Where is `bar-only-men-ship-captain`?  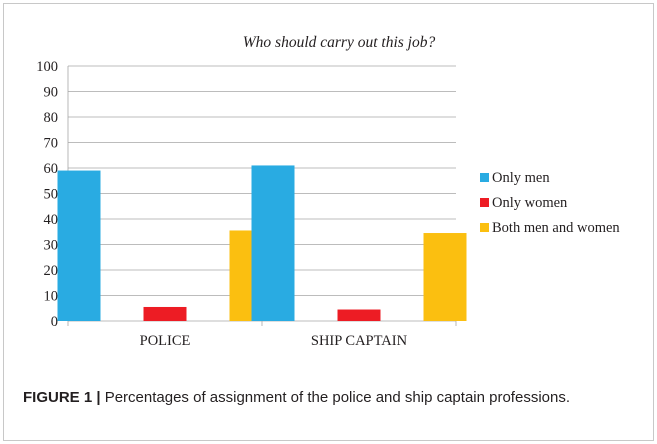 bar-only-men-ship-captain is located at coordinates (273, 243).